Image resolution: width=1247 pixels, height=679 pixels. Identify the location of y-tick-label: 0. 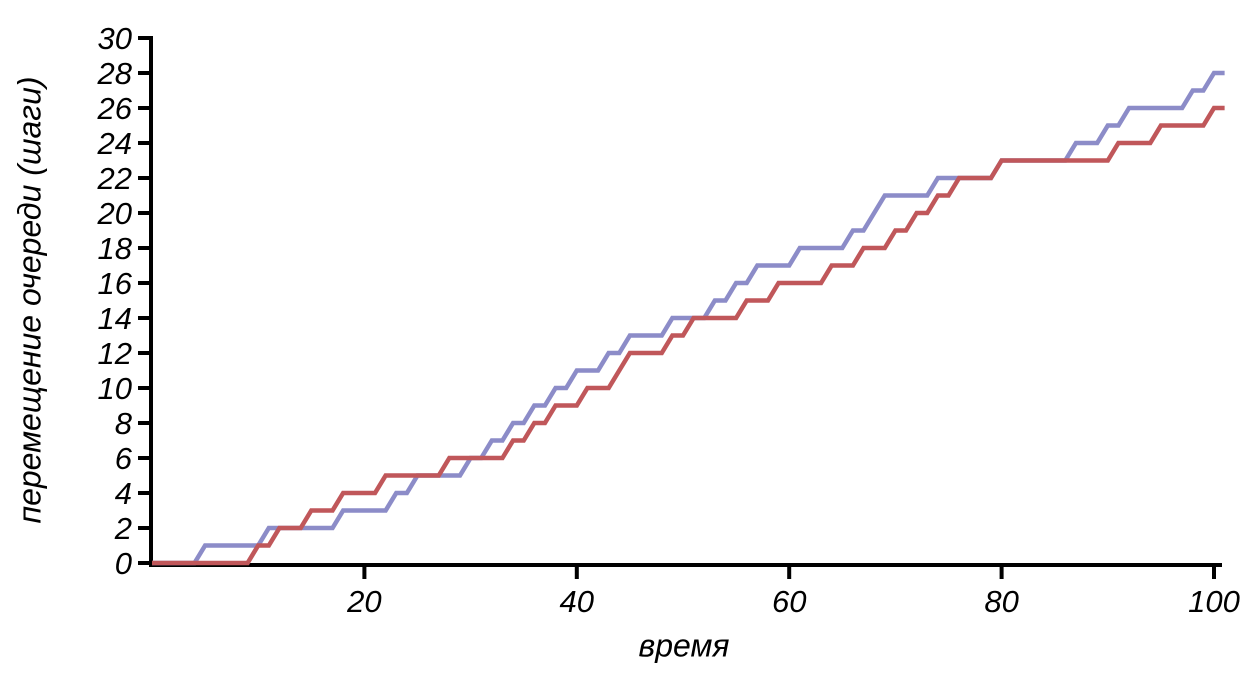
(123, 563).